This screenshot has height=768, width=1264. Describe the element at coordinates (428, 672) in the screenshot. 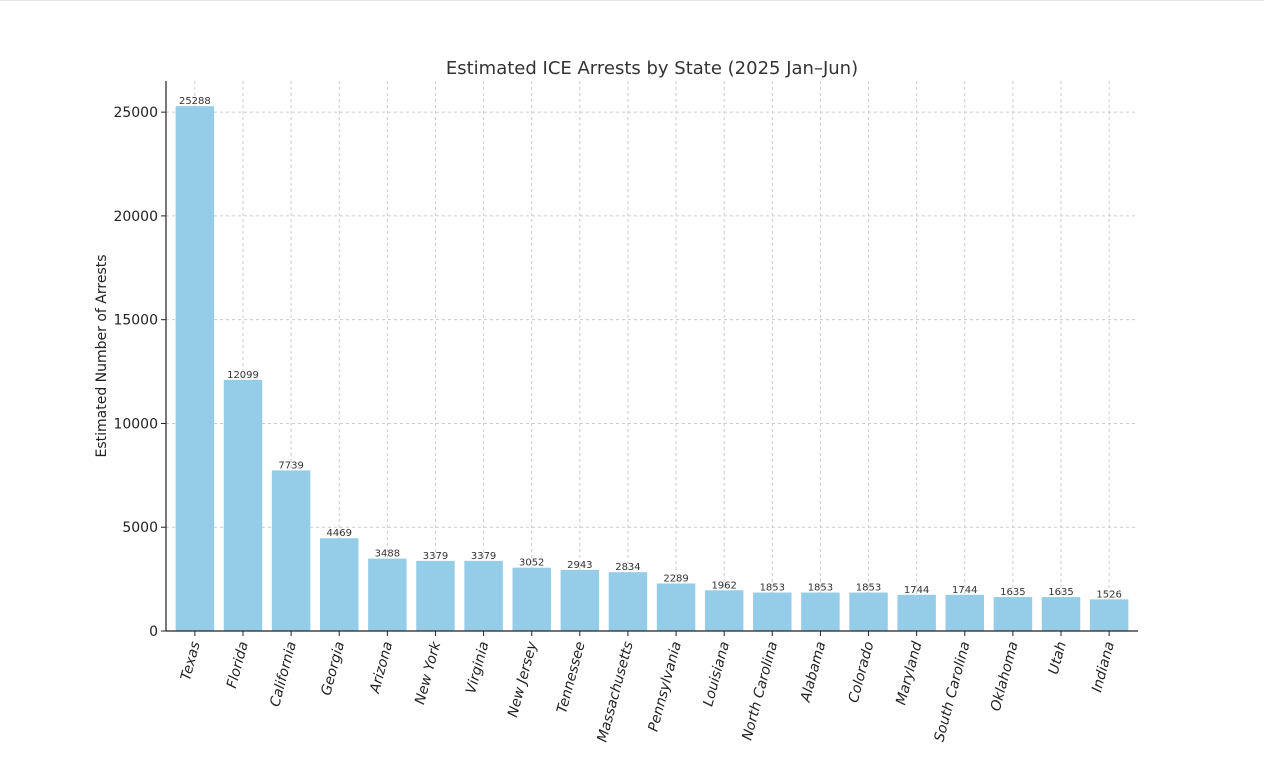

I see `x-tick-label: New York` at that location.